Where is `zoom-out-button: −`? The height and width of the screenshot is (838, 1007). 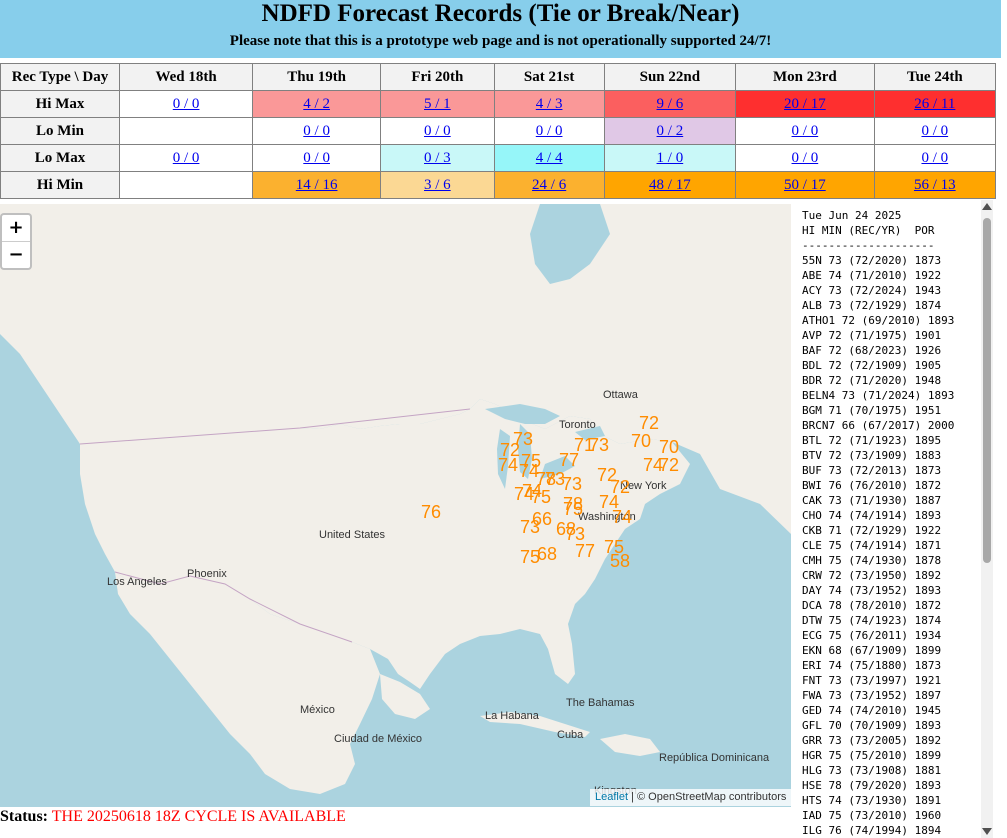
zoom-out-button: − is located at coordinates (16, 254).